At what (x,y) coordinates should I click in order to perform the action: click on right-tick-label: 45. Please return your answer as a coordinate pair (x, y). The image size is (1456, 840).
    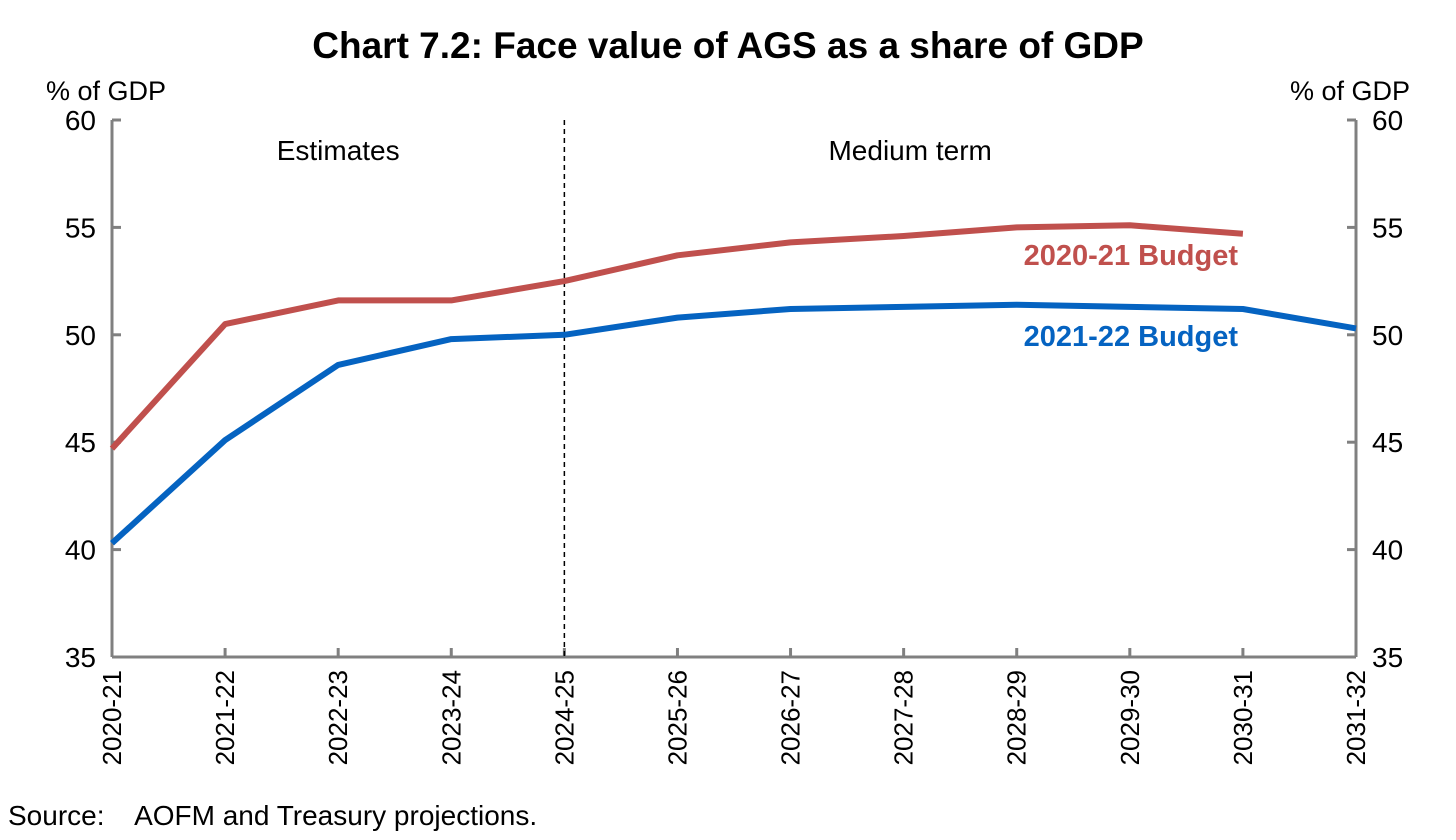
    Looking at the image, I should click on (1387, 442).